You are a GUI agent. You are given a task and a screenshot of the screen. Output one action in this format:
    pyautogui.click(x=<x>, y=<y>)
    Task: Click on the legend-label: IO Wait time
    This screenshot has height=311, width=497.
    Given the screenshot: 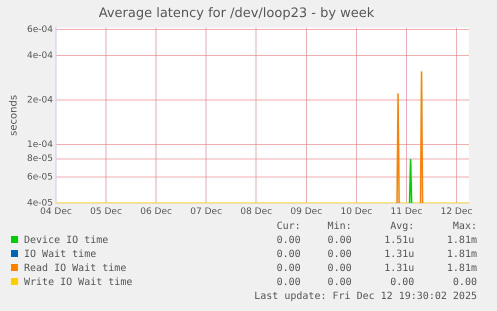 What is the action you would take?
    pyautogui.click(x=60, y=255)
    